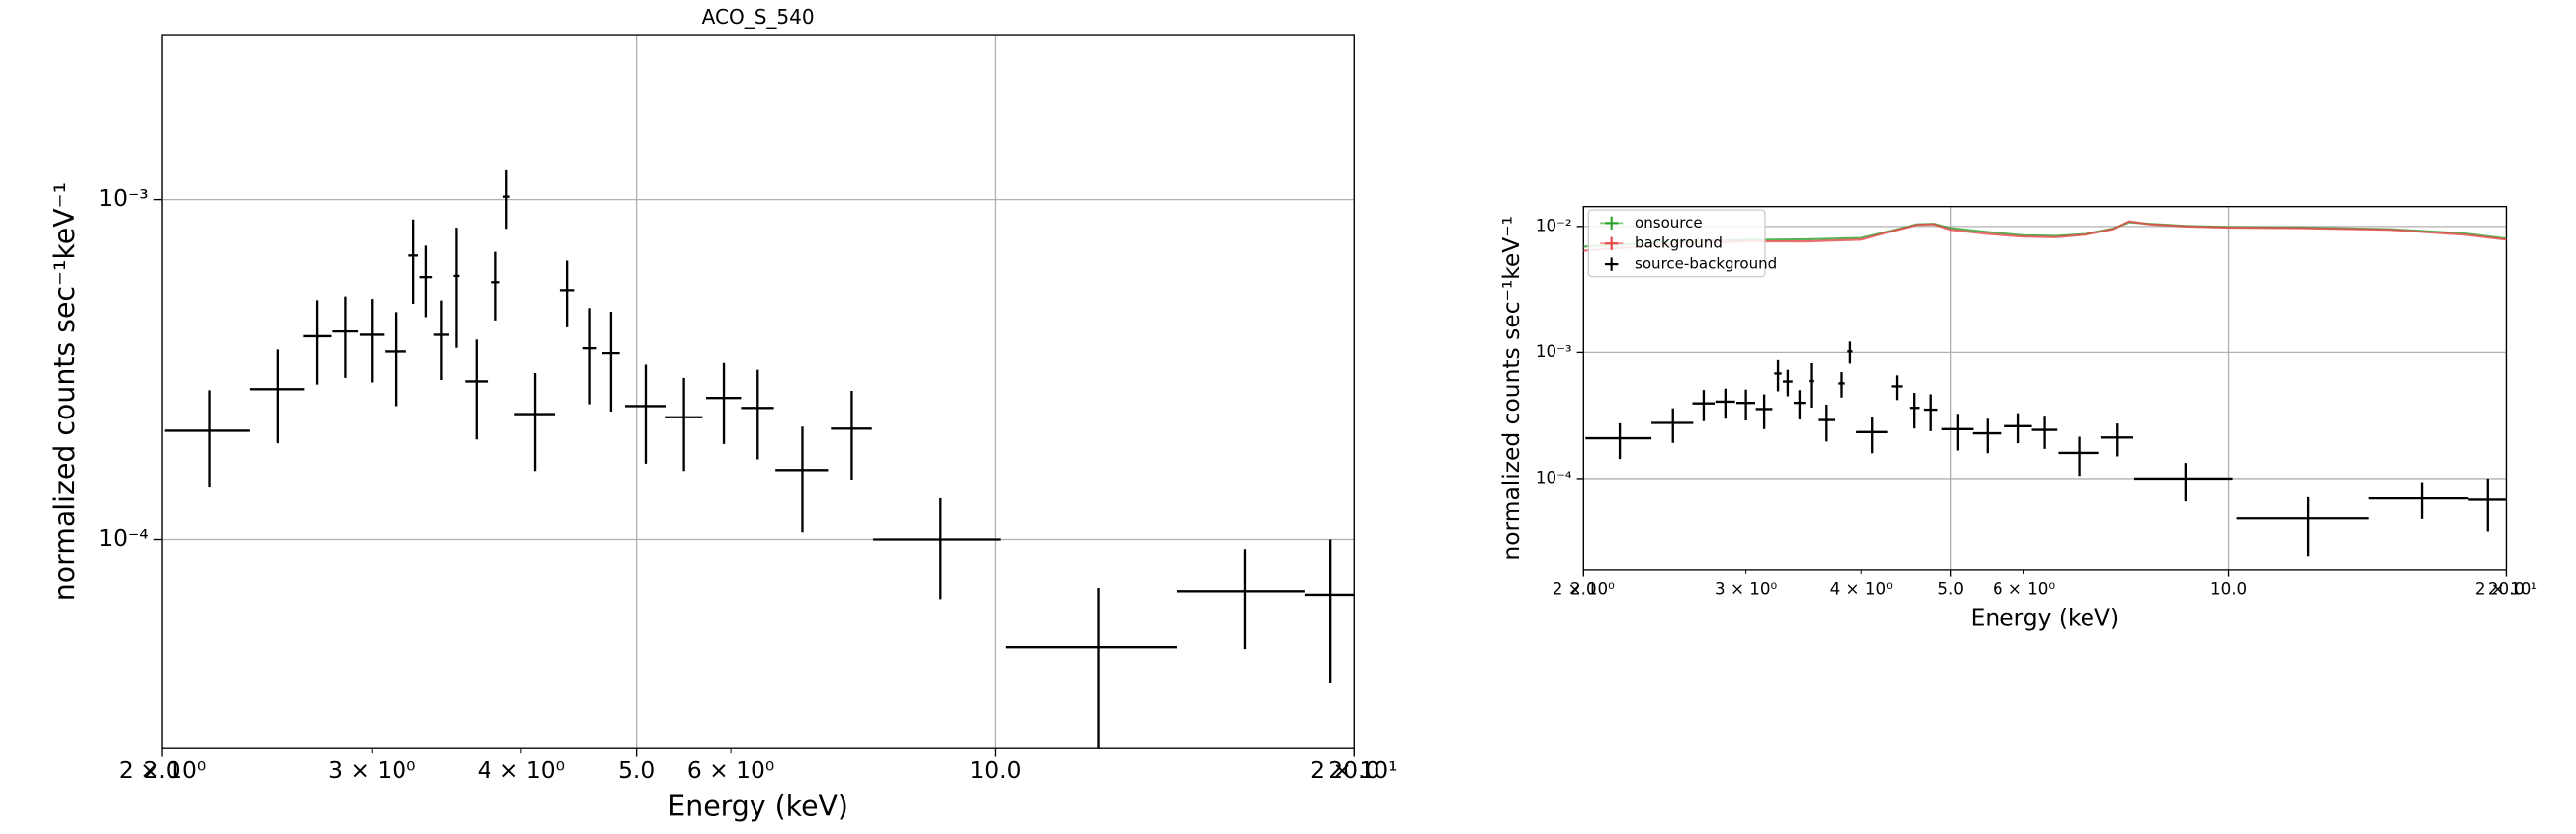 The height and width of the screenshot is (834, 2576). What do you see at coordinates (1669, 223) in the screenshot?
I see `legend-label: onsource` at bounding box center [1669, 223].